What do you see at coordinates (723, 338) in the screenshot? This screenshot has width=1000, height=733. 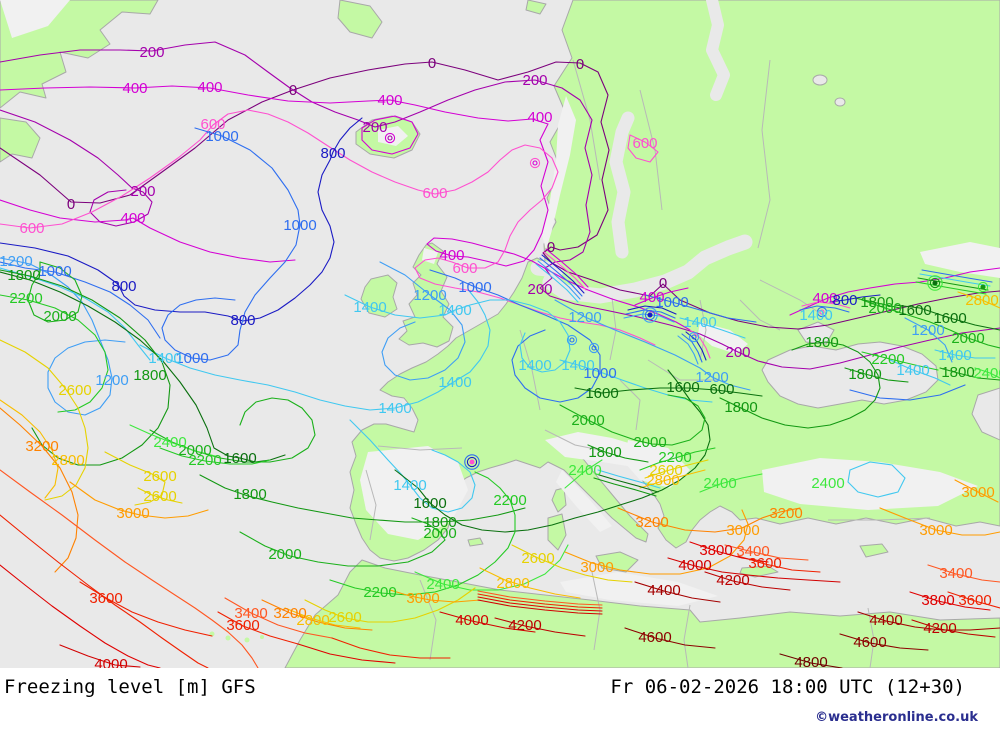 I see `carpathians` at bounding box center [723, 338].